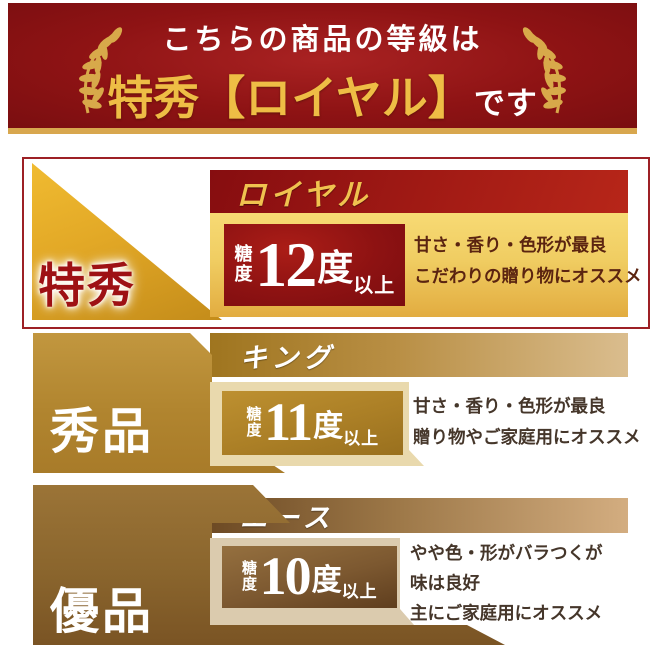 The image size is (664, 664). Describe the element at coordinates (101, 70) in the screenshot. I see `laurel-left-icon` at that location.